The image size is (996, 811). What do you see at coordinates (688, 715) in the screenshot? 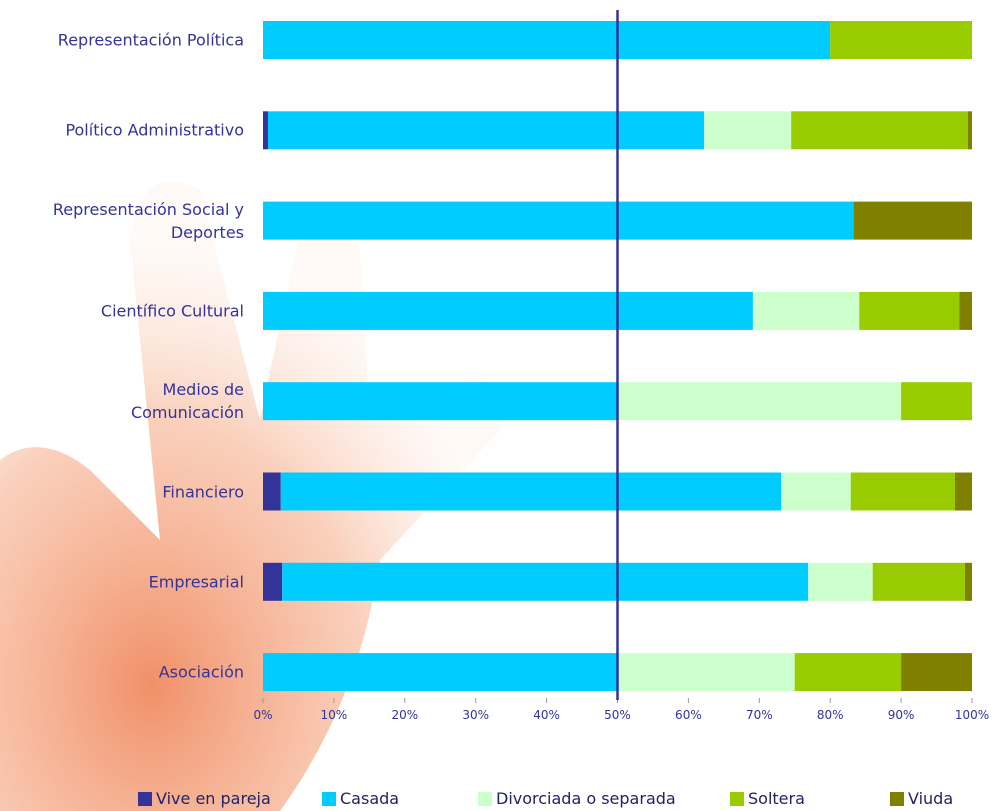
I see `x-tick-label: 60%` at bounding box center [688, 715].